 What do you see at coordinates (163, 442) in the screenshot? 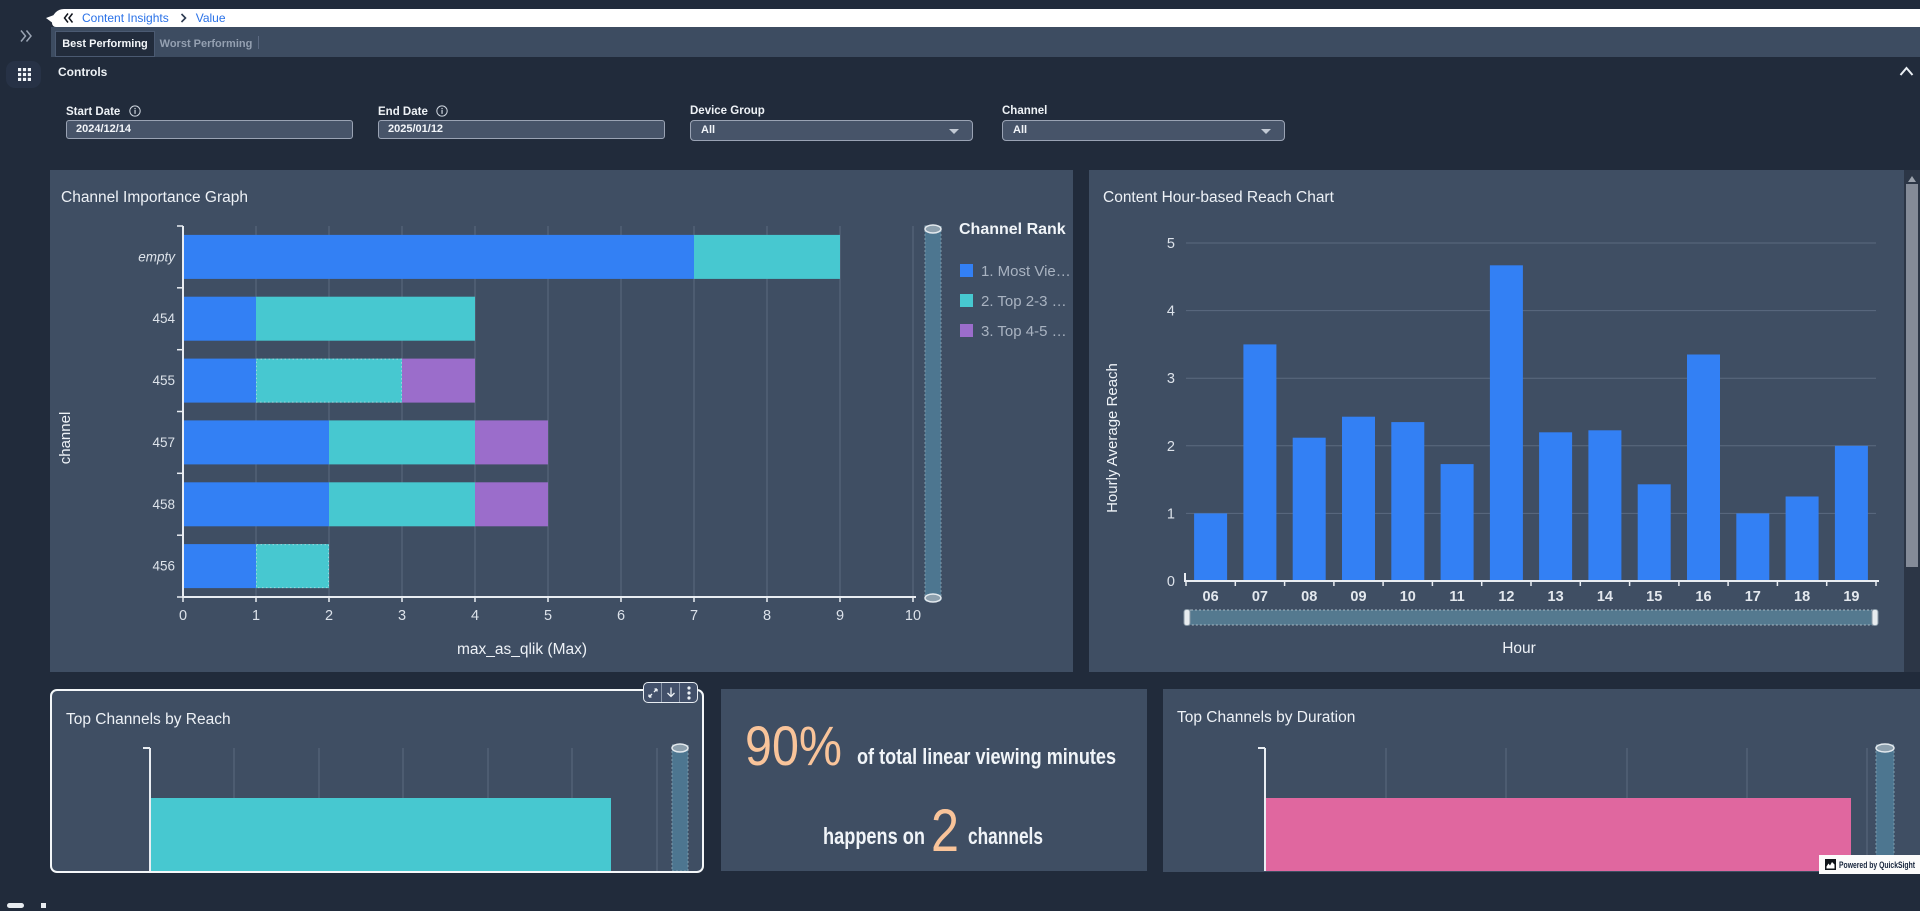
I see `svg-text: 457` at bounding box center [163, 442].